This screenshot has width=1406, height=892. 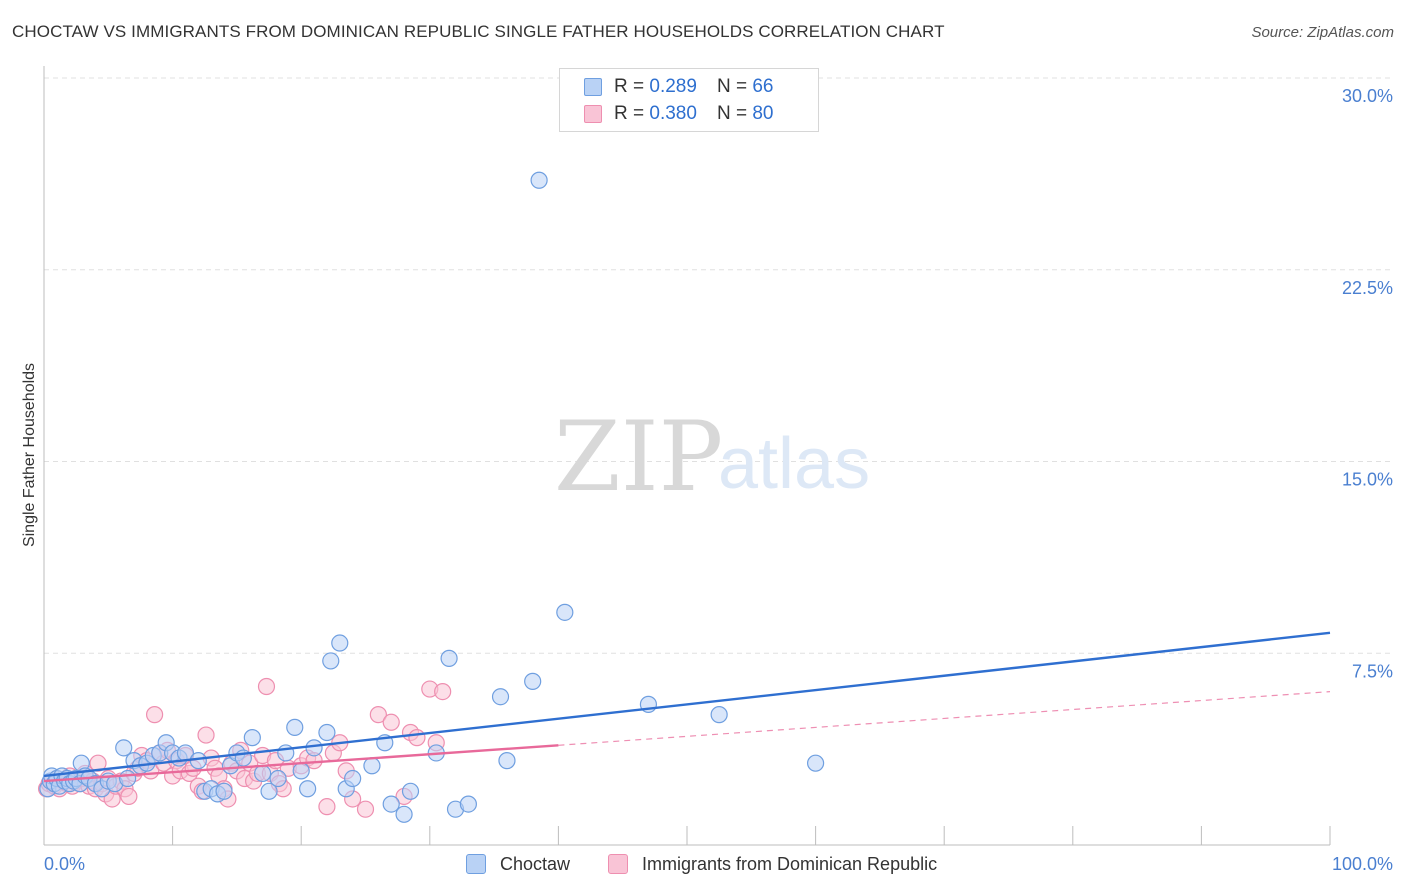 I want to click on series-legend-choctaw: Choctaw, so click(x=518, y=864).